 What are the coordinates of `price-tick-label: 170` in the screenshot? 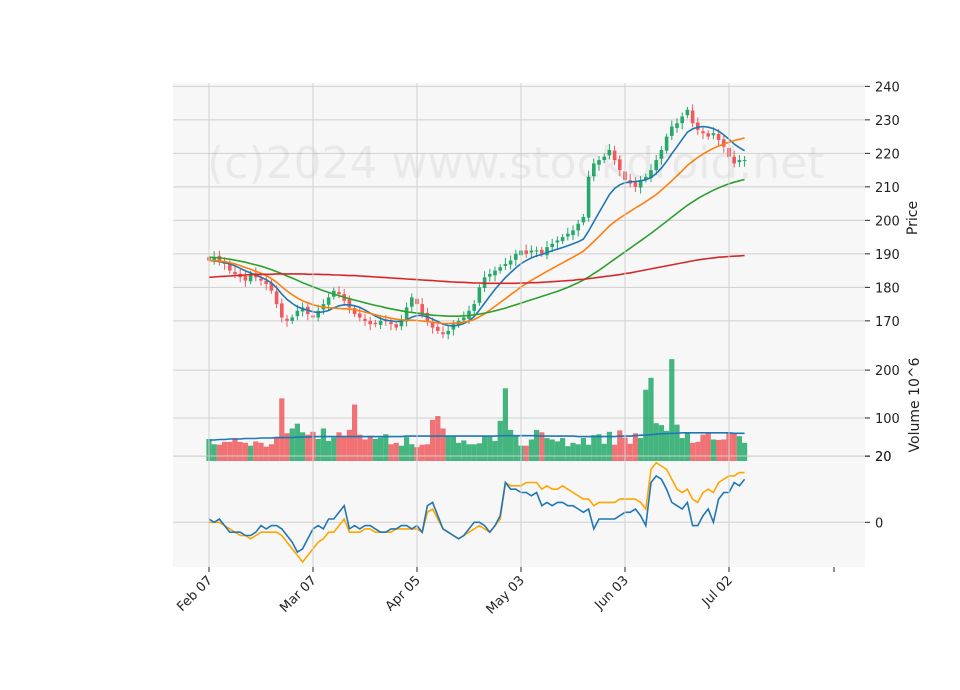 It's located at (887, 322).